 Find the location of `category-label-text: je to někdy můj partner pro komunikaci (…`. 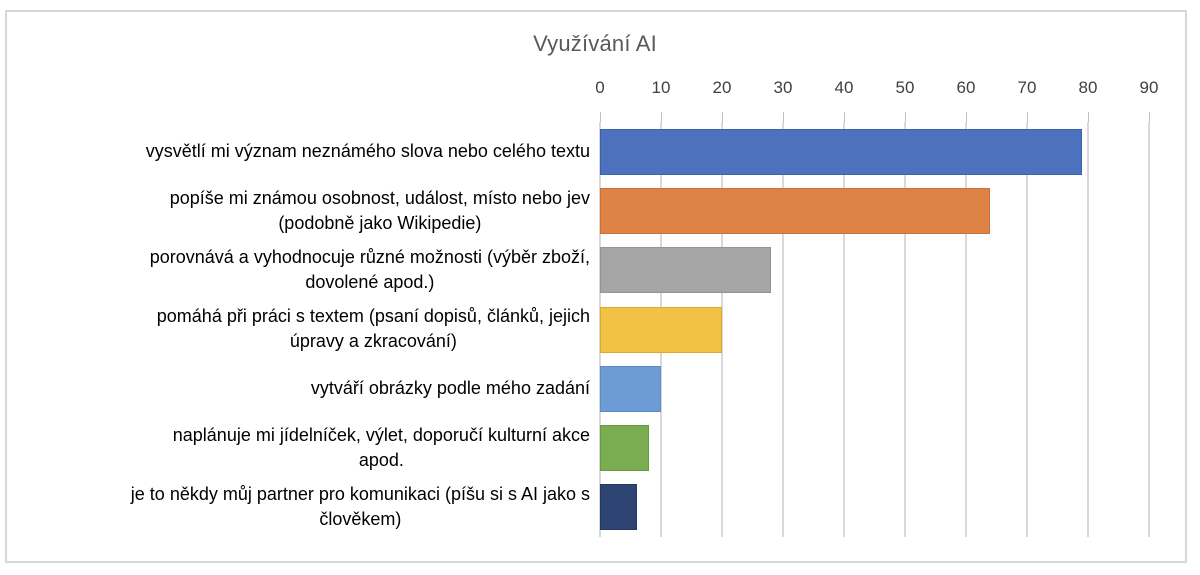

category-label-text: je to někdy můj partner pro komunikaci (… is located at coordinates (360, 507).